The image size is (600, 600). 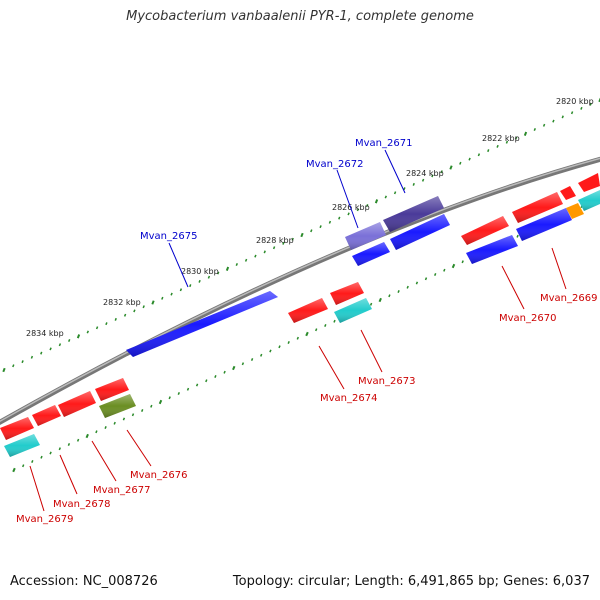 What do you see at coordinates (348, 398) in the screenshot?
I see `label-mvan-2674: Mvan_2674` at bounding box center [348, 398].